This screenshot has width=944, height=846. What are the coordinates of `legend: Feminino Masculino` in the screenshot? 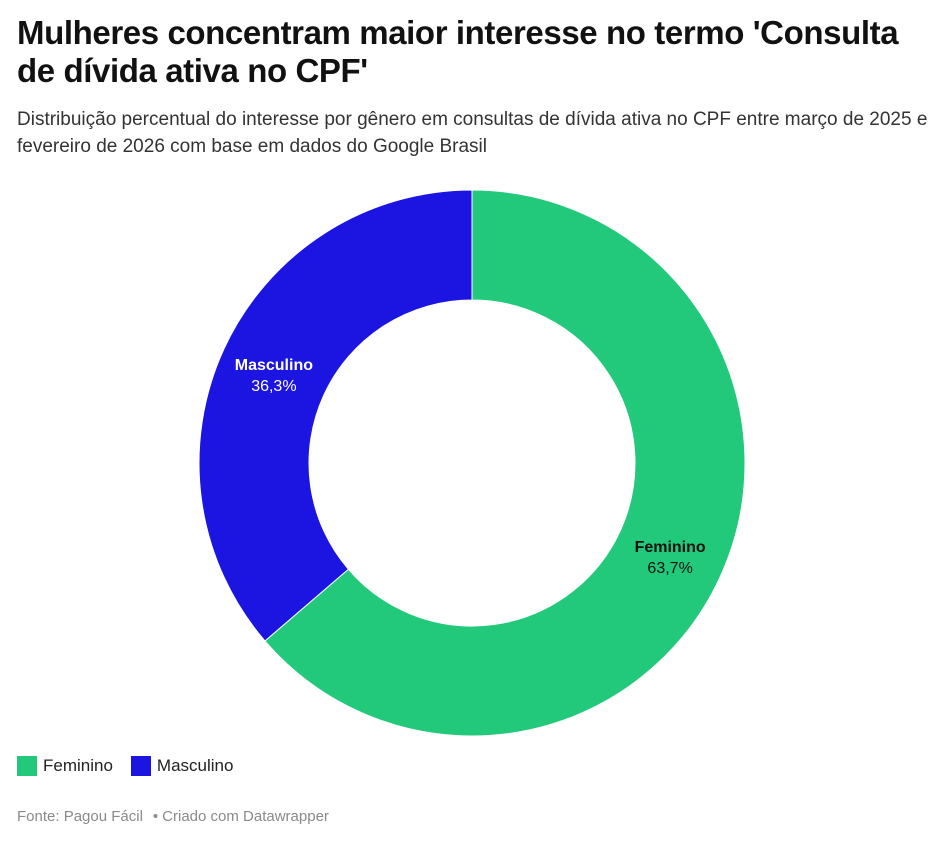 It's located at (134, 766).